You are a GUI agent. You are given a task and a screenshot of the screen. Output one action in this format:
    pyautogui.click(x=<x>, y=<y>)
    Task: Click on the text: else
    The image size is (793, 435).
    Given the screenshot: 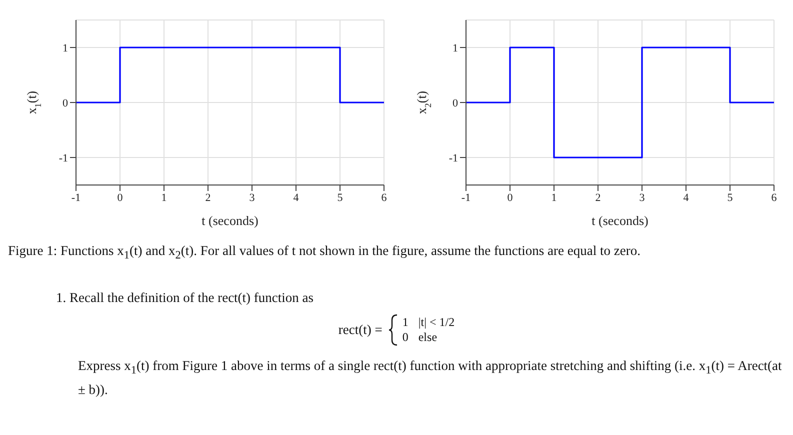 What is the action you would take?
    pyautogui.click(x=428, y=337)
    